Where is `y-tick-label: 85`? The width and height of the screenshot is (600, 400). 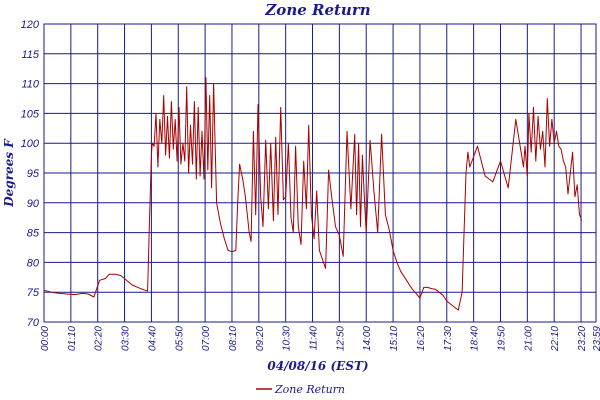 y-tick-label: 85 is located at coordinates (33, 234).